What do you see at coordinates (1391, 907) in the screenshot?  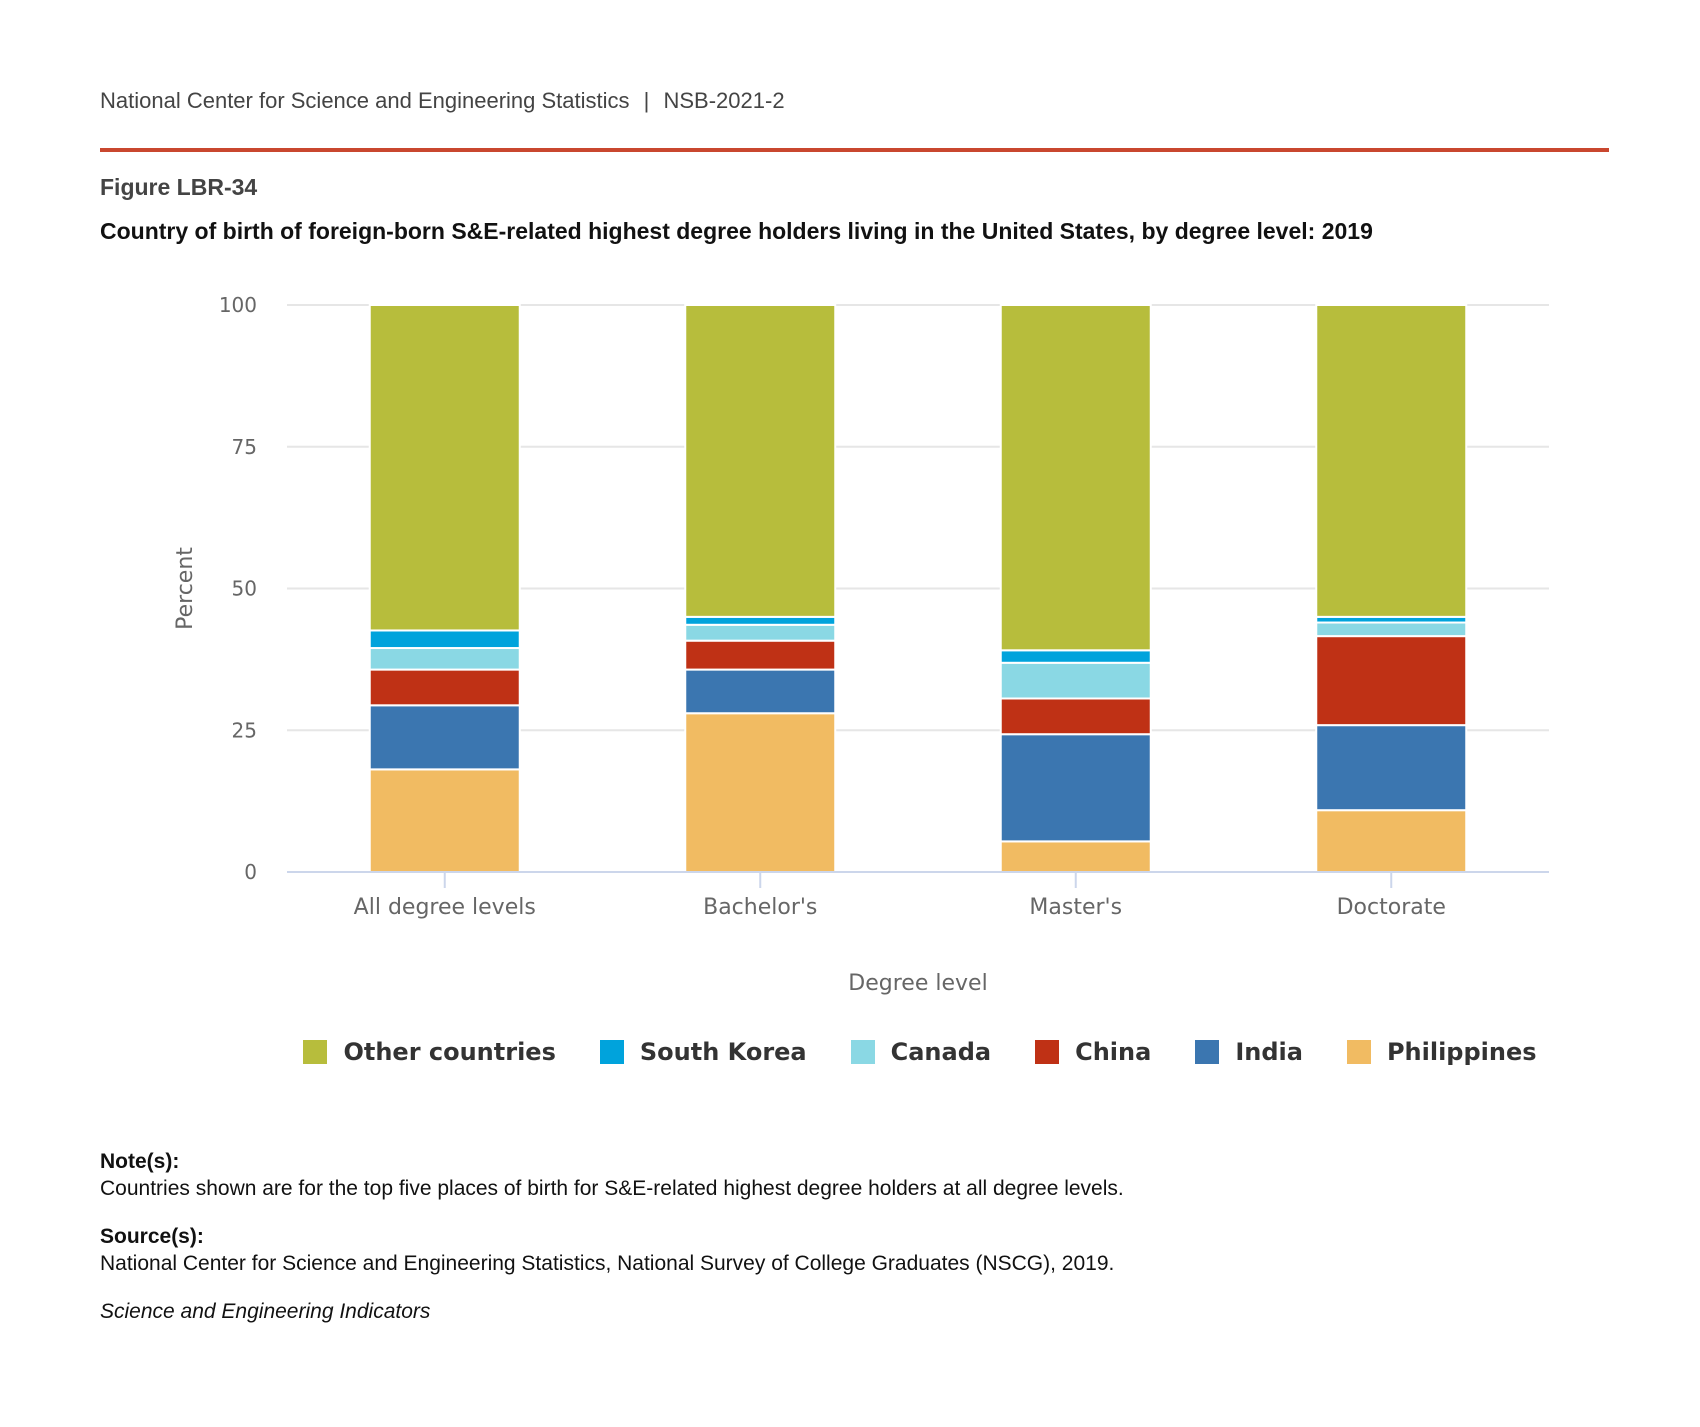 I see `x-tick-label: Doctorate` at bounding box center [1391, 907].